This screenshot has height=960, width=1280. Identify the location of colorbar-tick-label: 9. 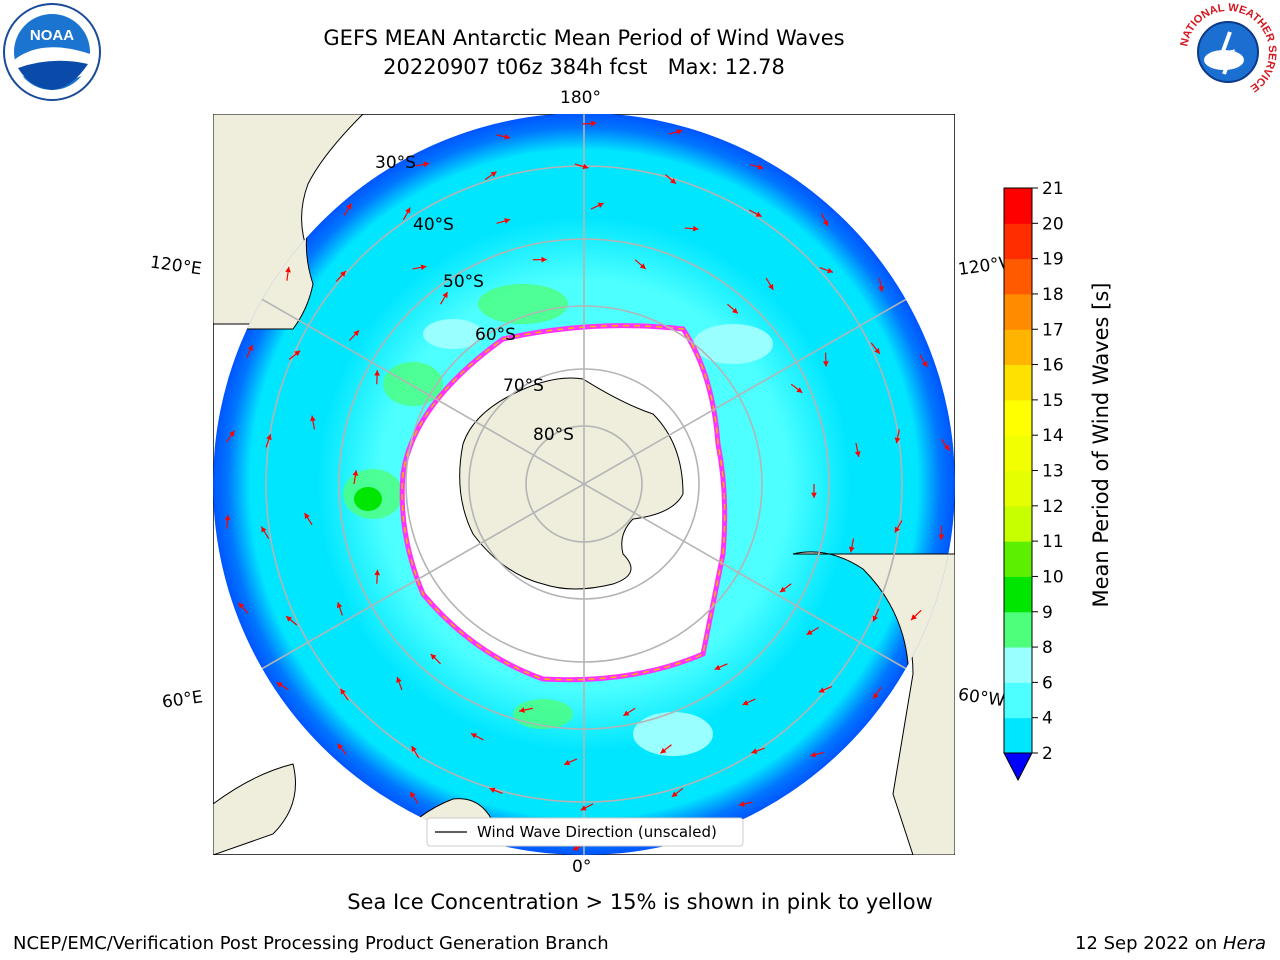
(1047, 613).